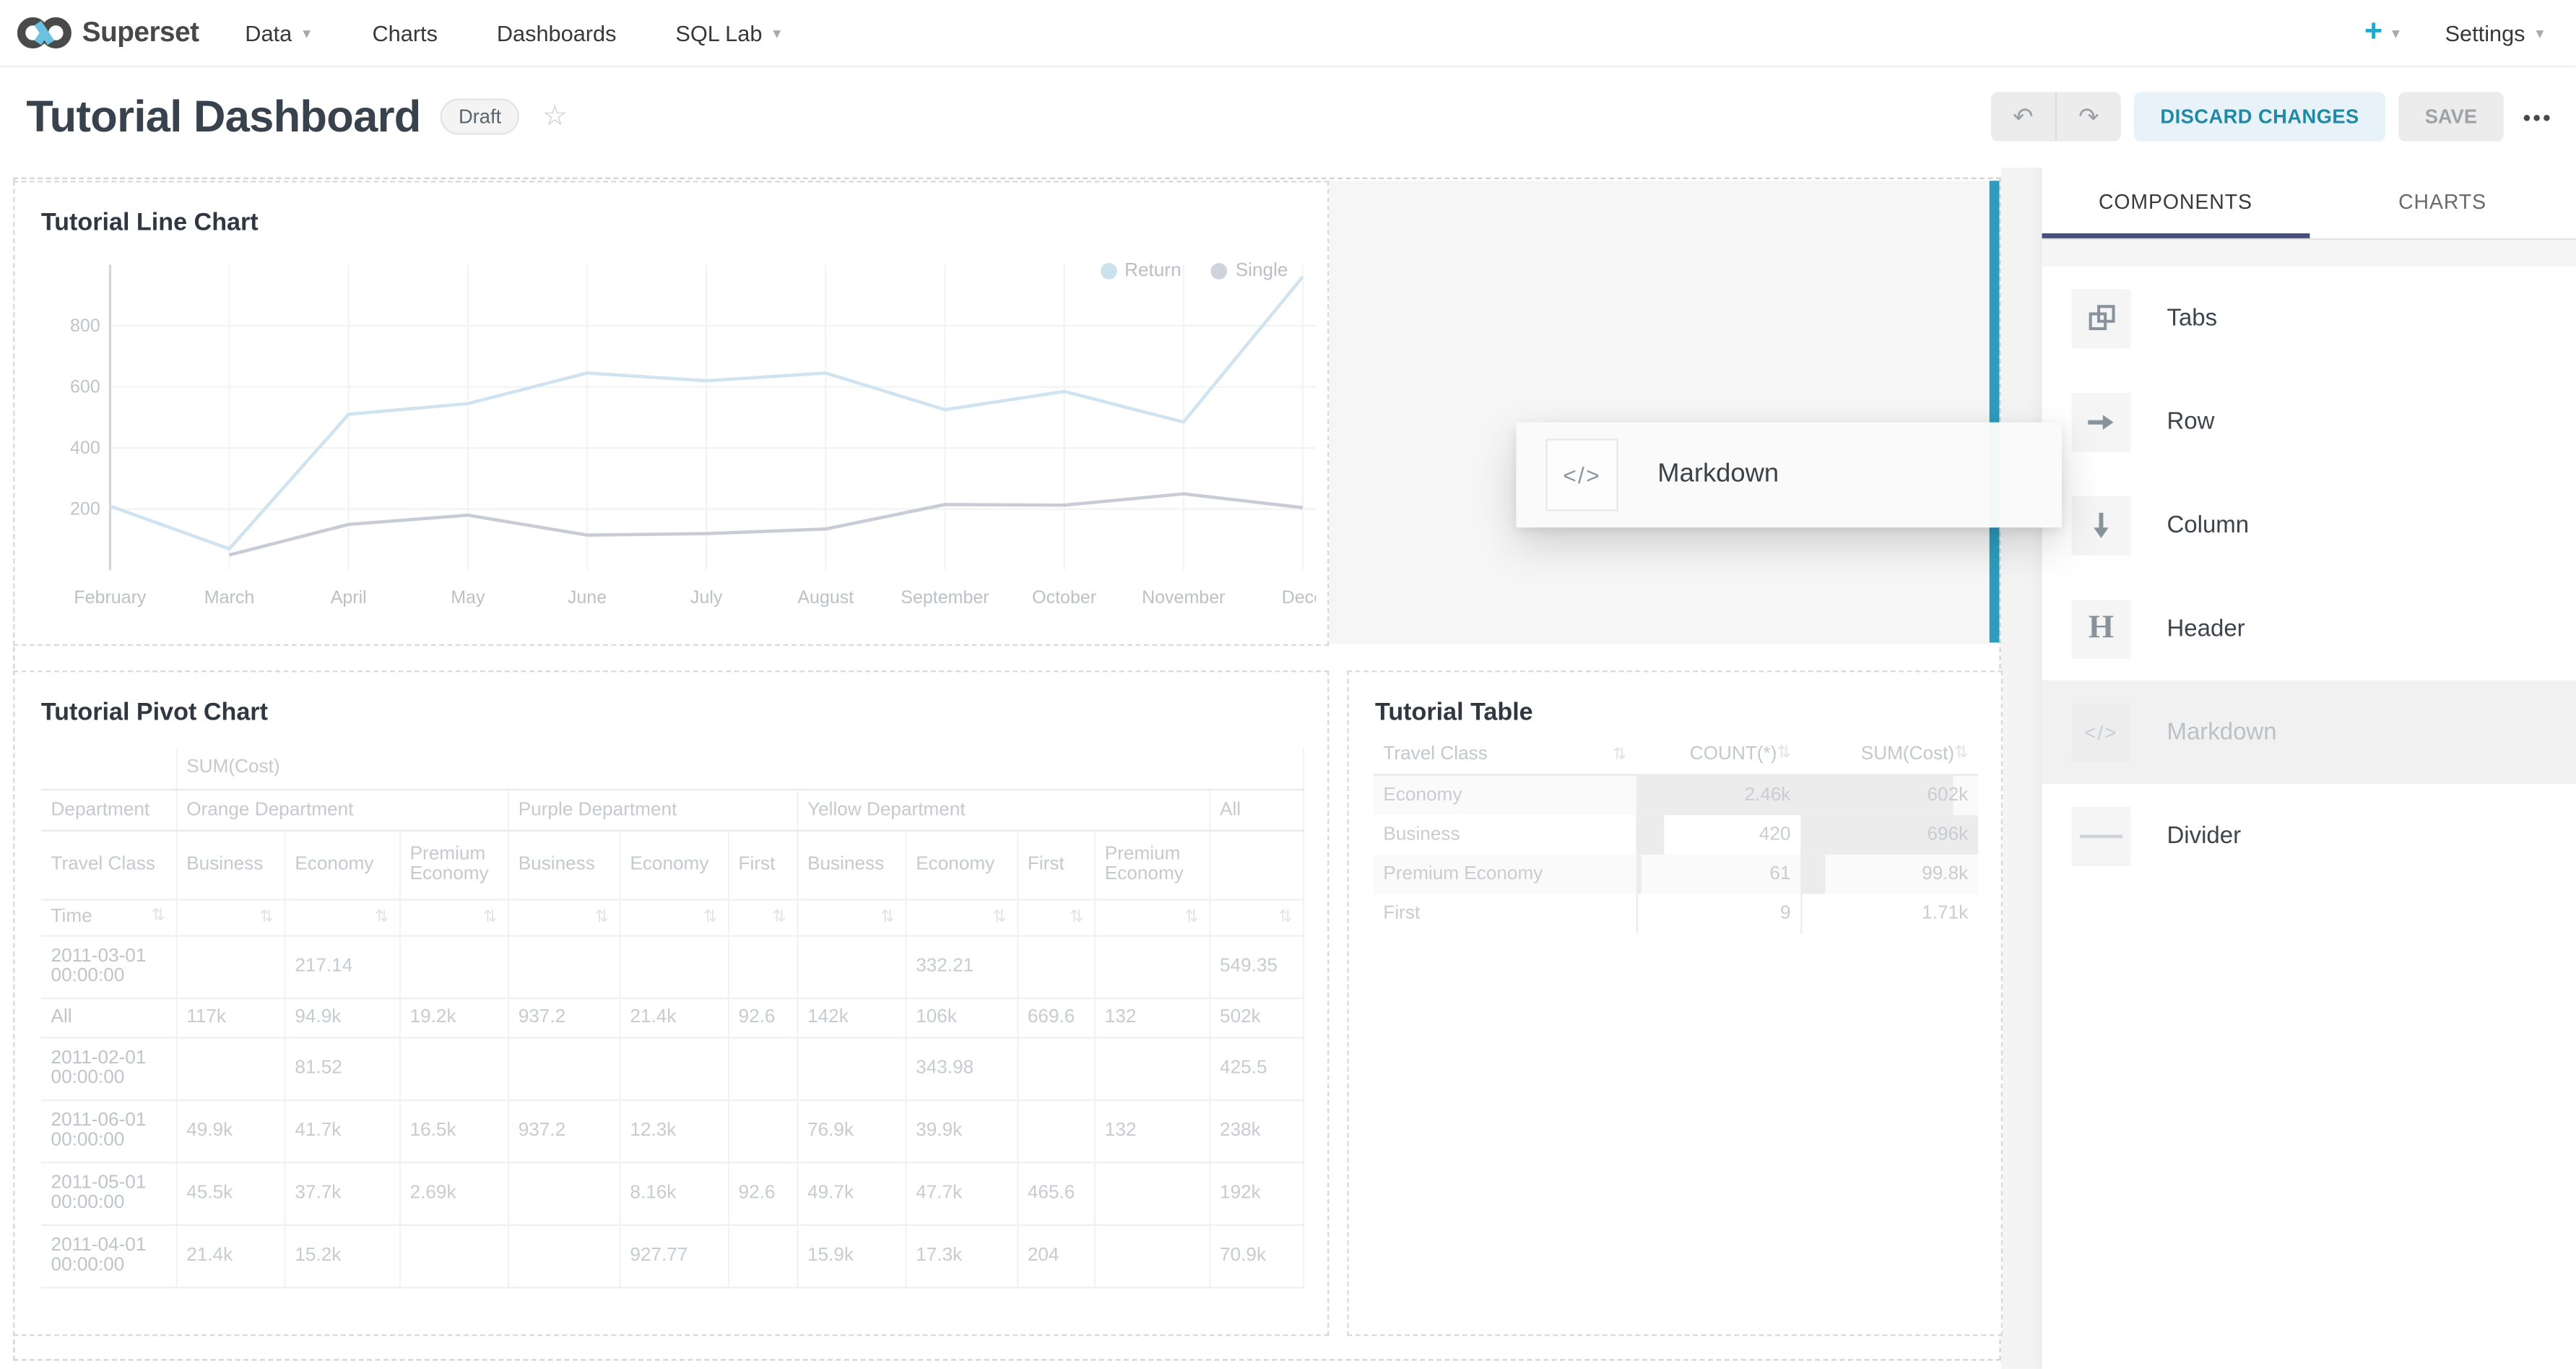  What do you see at coordinates (1713, 914) in the screenshot?
I see `cell-count: 9` at bounding box center [1713, 914].